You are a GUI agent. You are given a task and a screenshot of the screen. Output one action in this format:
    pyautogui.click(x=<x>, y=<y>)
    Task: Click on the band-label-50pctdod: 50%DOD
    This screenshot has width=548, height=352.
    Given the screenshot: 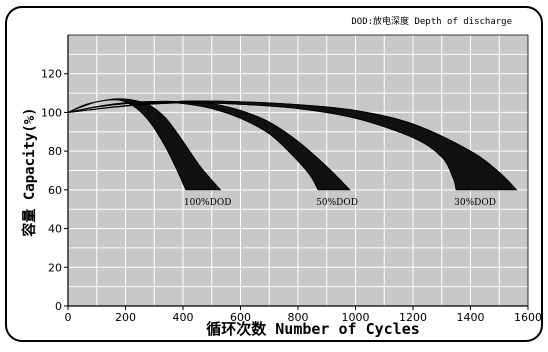 What is the action you would take?
    pyautogui.click(x=337, y=203)
    